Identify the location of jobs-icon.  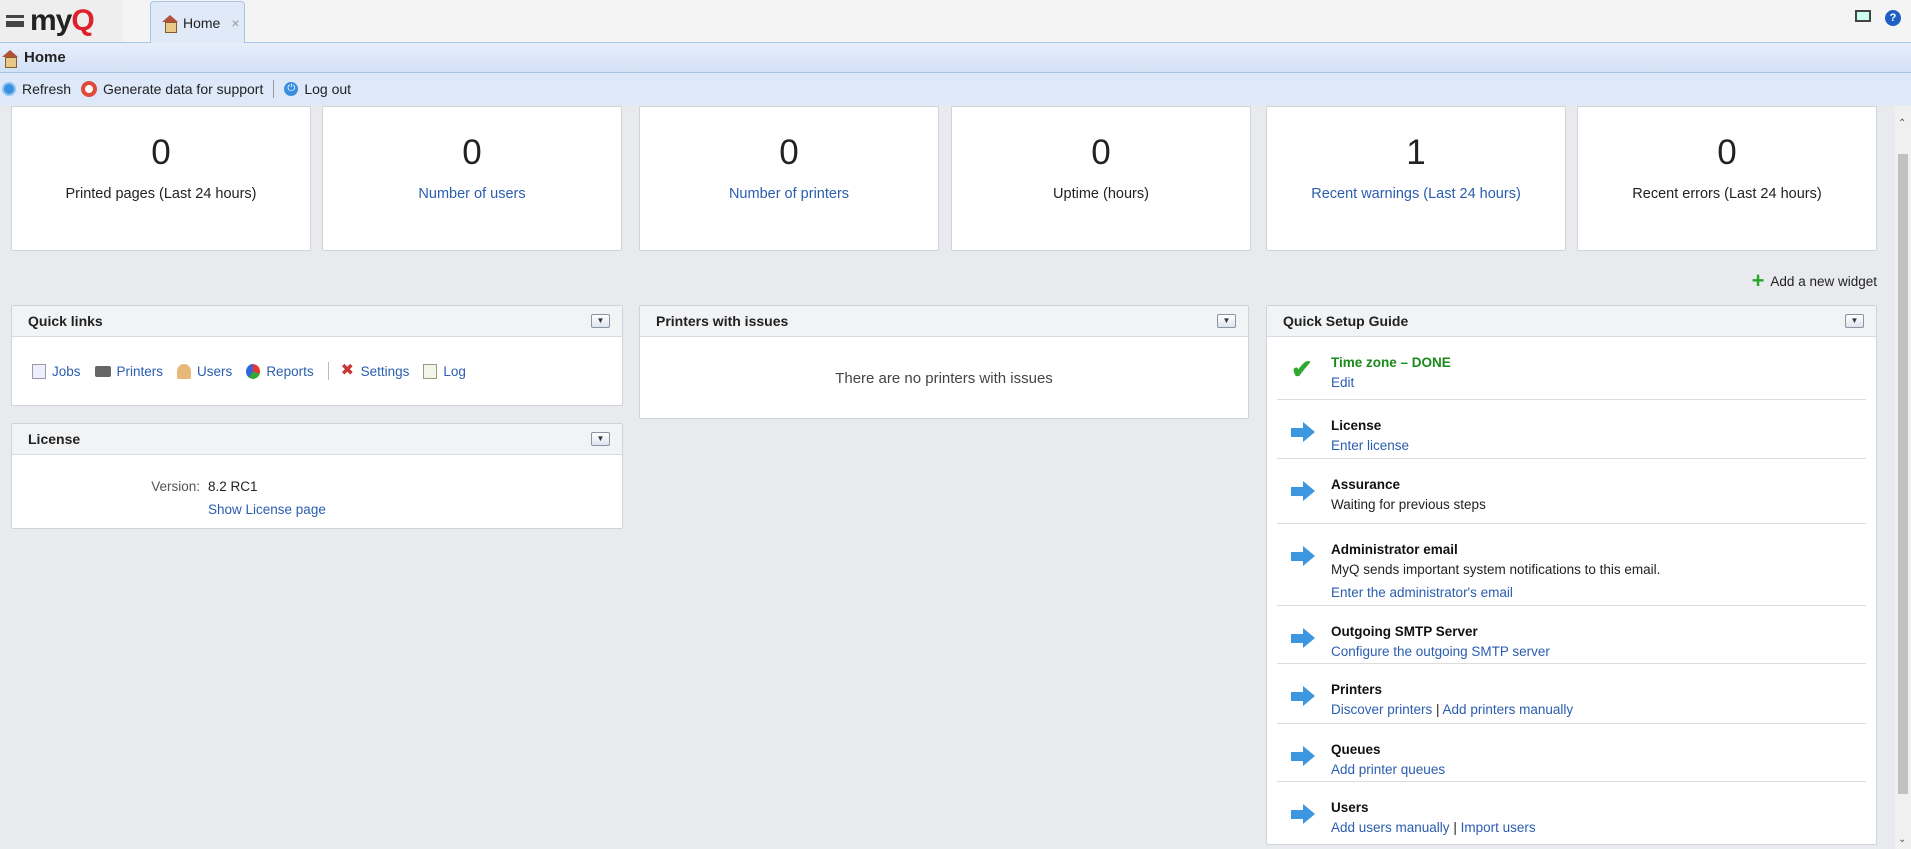
(39, 371).